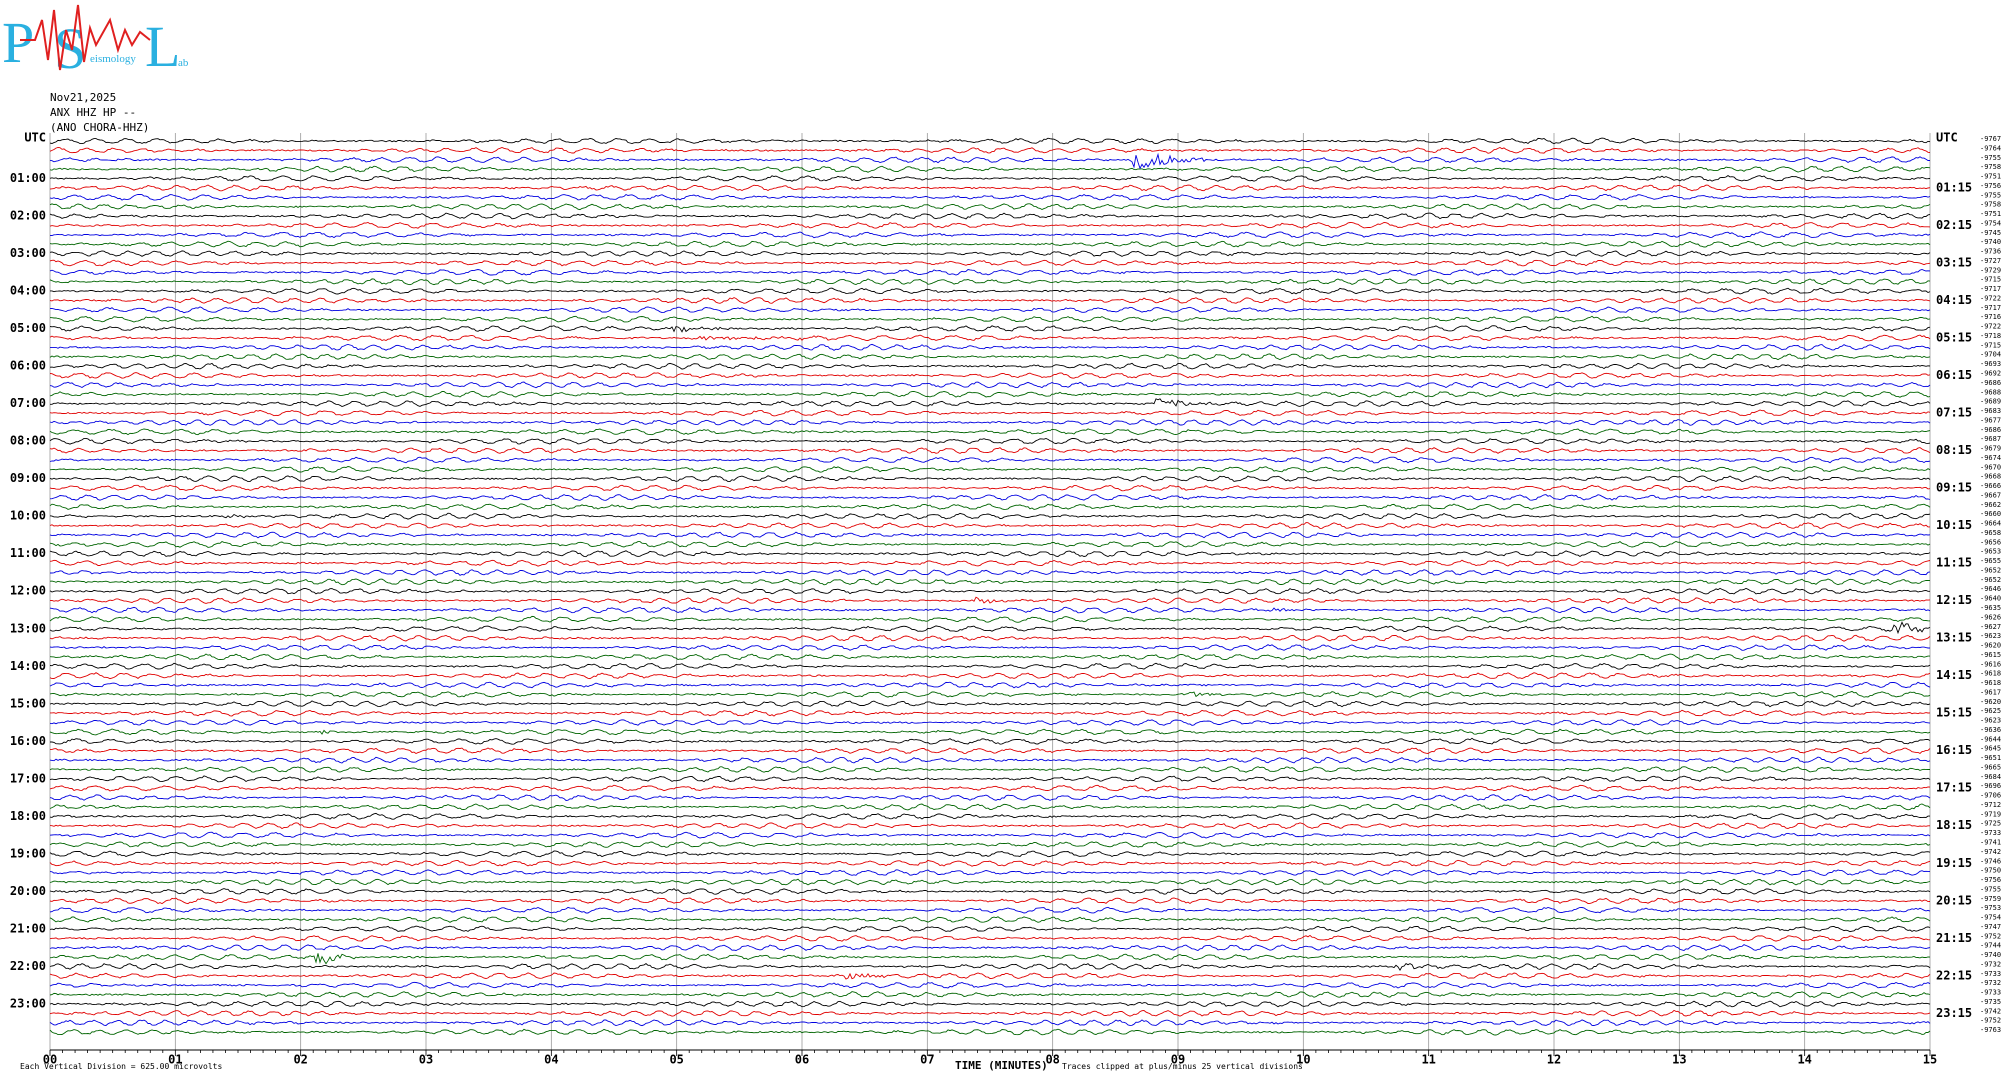 The height and width of the screenshot is (1080, 2010). Describe the element at coordinates (28, 441) in the screenshot. I see `left-hour-label: 08:00` at that location.